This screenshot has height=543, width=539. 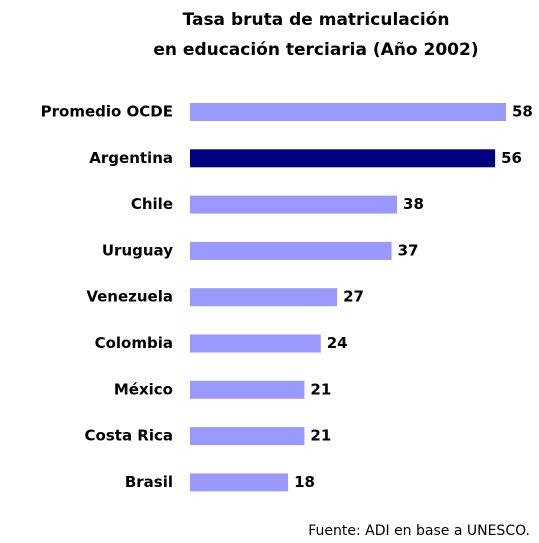 I want to click on category-label: Uruguay, so click(x=137, y=250).